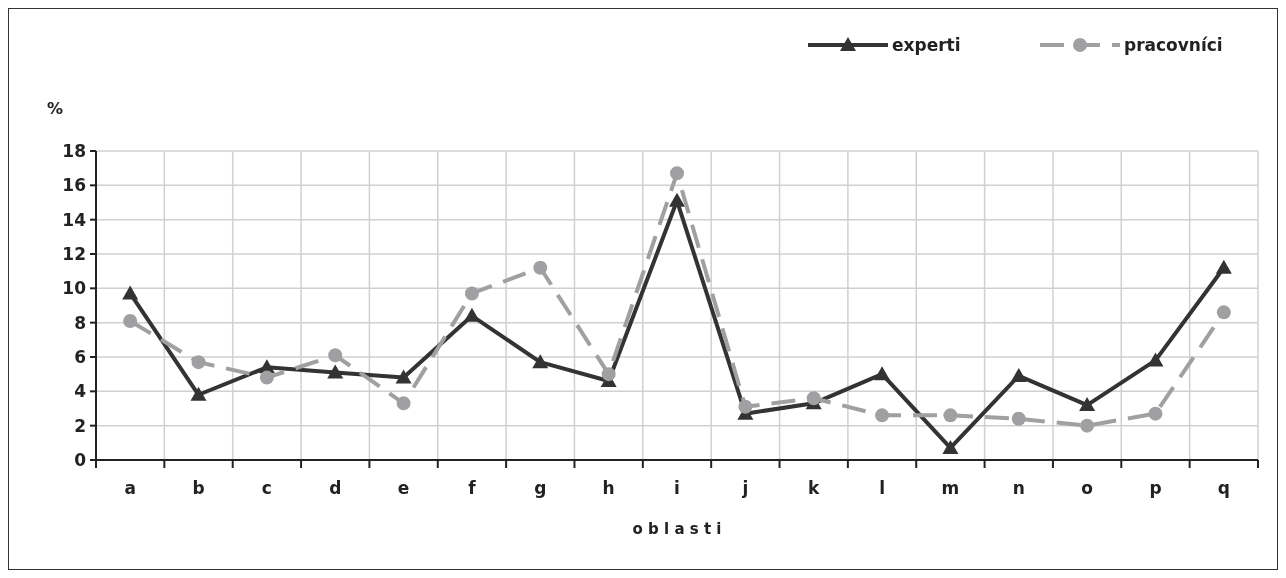 This screenshot has height=578, width=1286. I want to click on y-tick-label: 14, so click(74, 219).